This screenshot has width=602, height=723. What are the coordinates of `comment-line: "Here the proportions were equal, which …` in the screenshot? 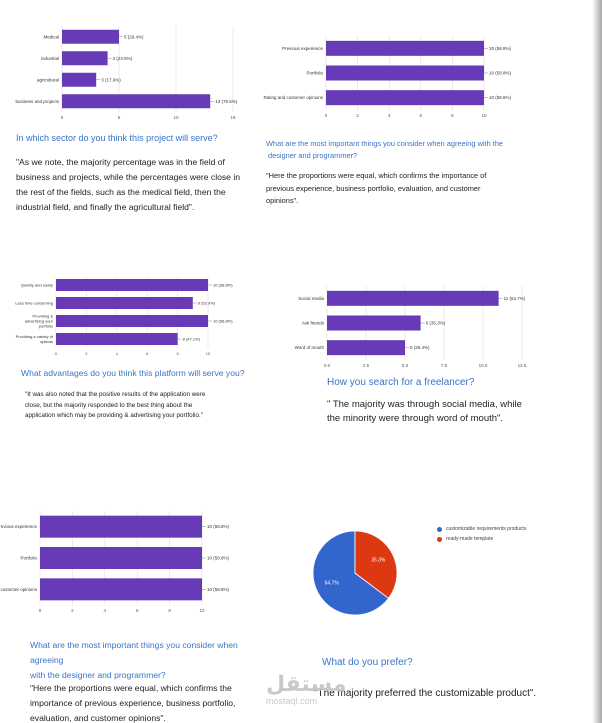 It's located at (131, 688).